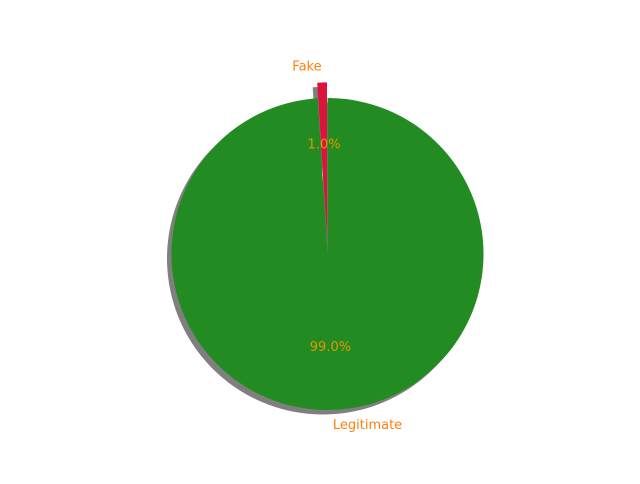  What do you see at coordinates (324, 144) in the screenshot?
I see `pct-label-fake: 1.0%` at bounding box center [324, 144].